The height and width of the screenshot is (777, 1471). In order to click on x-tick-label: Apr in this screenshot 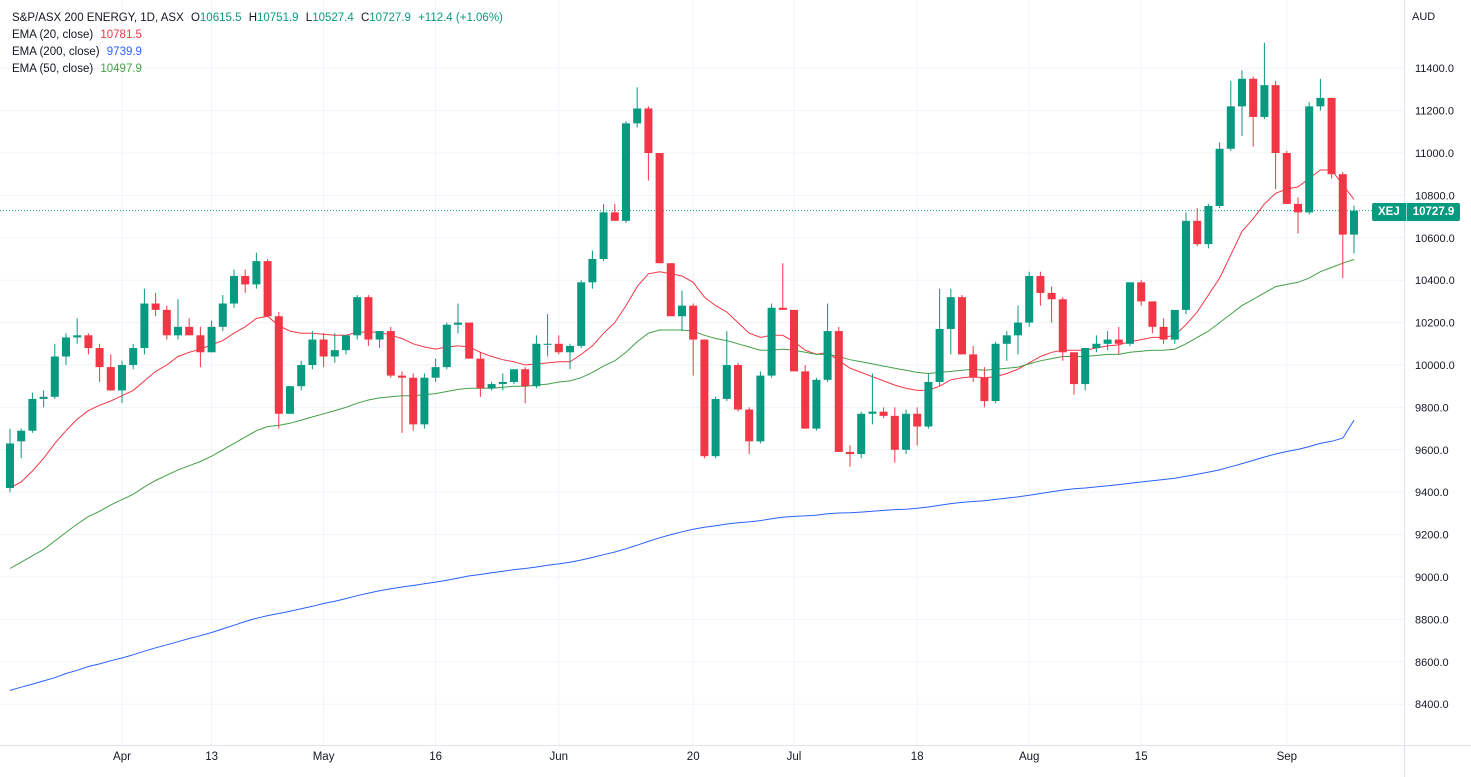, I will do `click(122, 757)`.